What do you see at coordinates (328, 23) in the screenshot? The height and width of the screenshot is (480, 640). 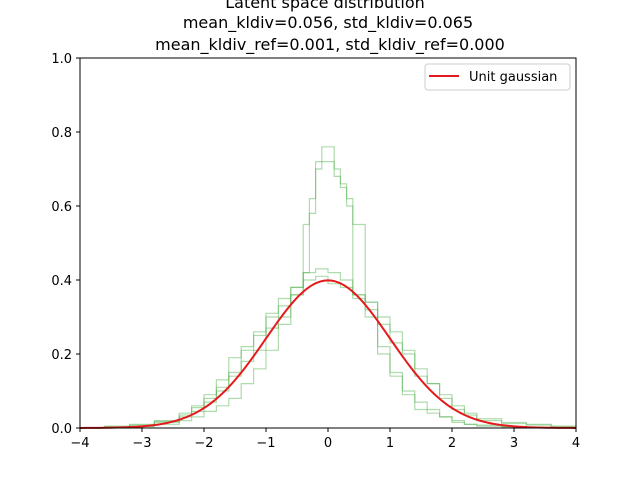 I see `title-line-2: mean_kldiv=0.056, std_kldiv=0.065` at bounding box center [328, 23].